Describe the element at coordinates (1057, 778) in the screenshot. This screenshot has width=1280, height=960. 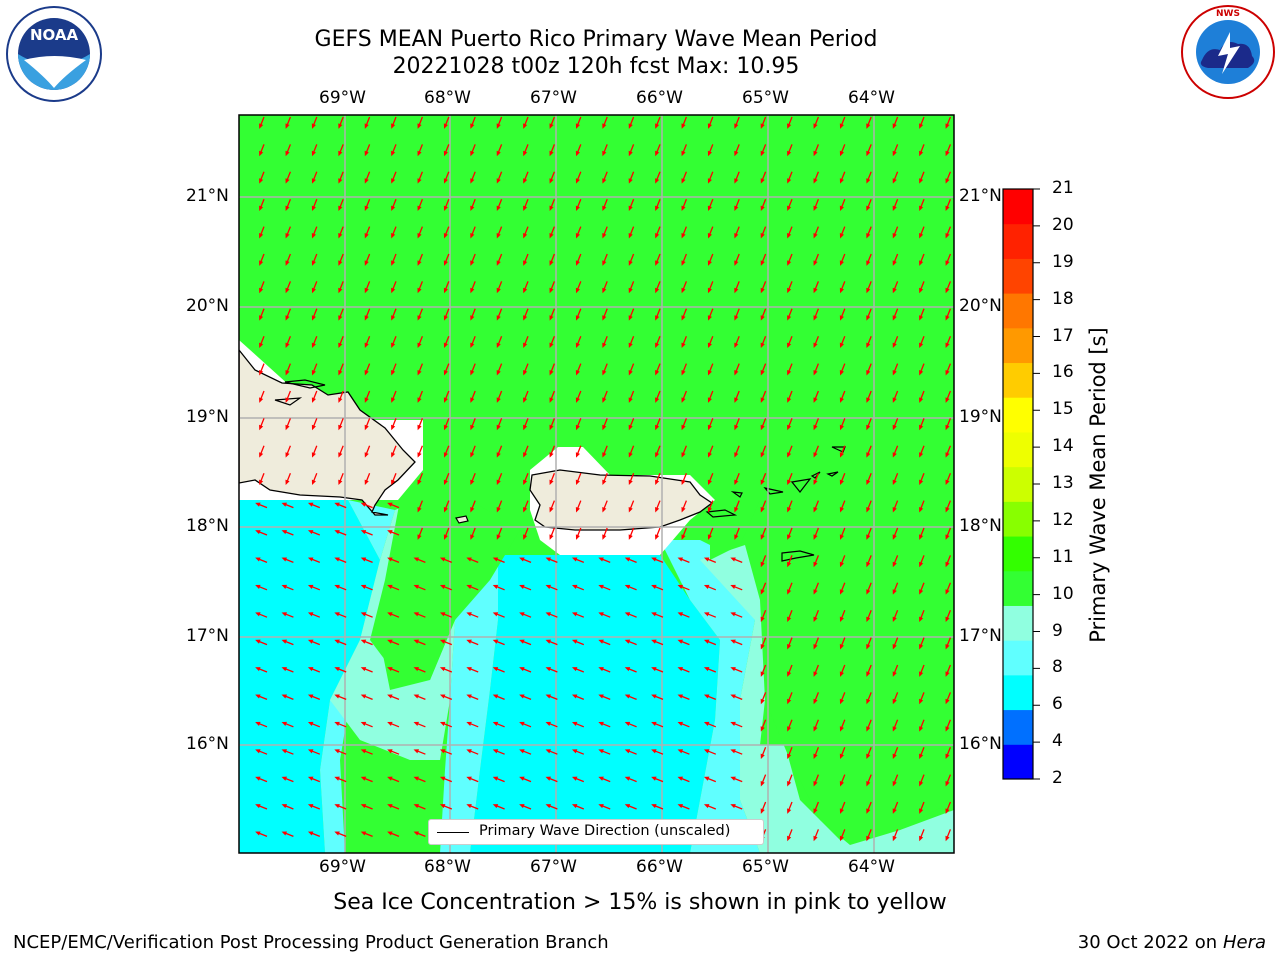
I see `colorbar-tick-label: 2` at that location.